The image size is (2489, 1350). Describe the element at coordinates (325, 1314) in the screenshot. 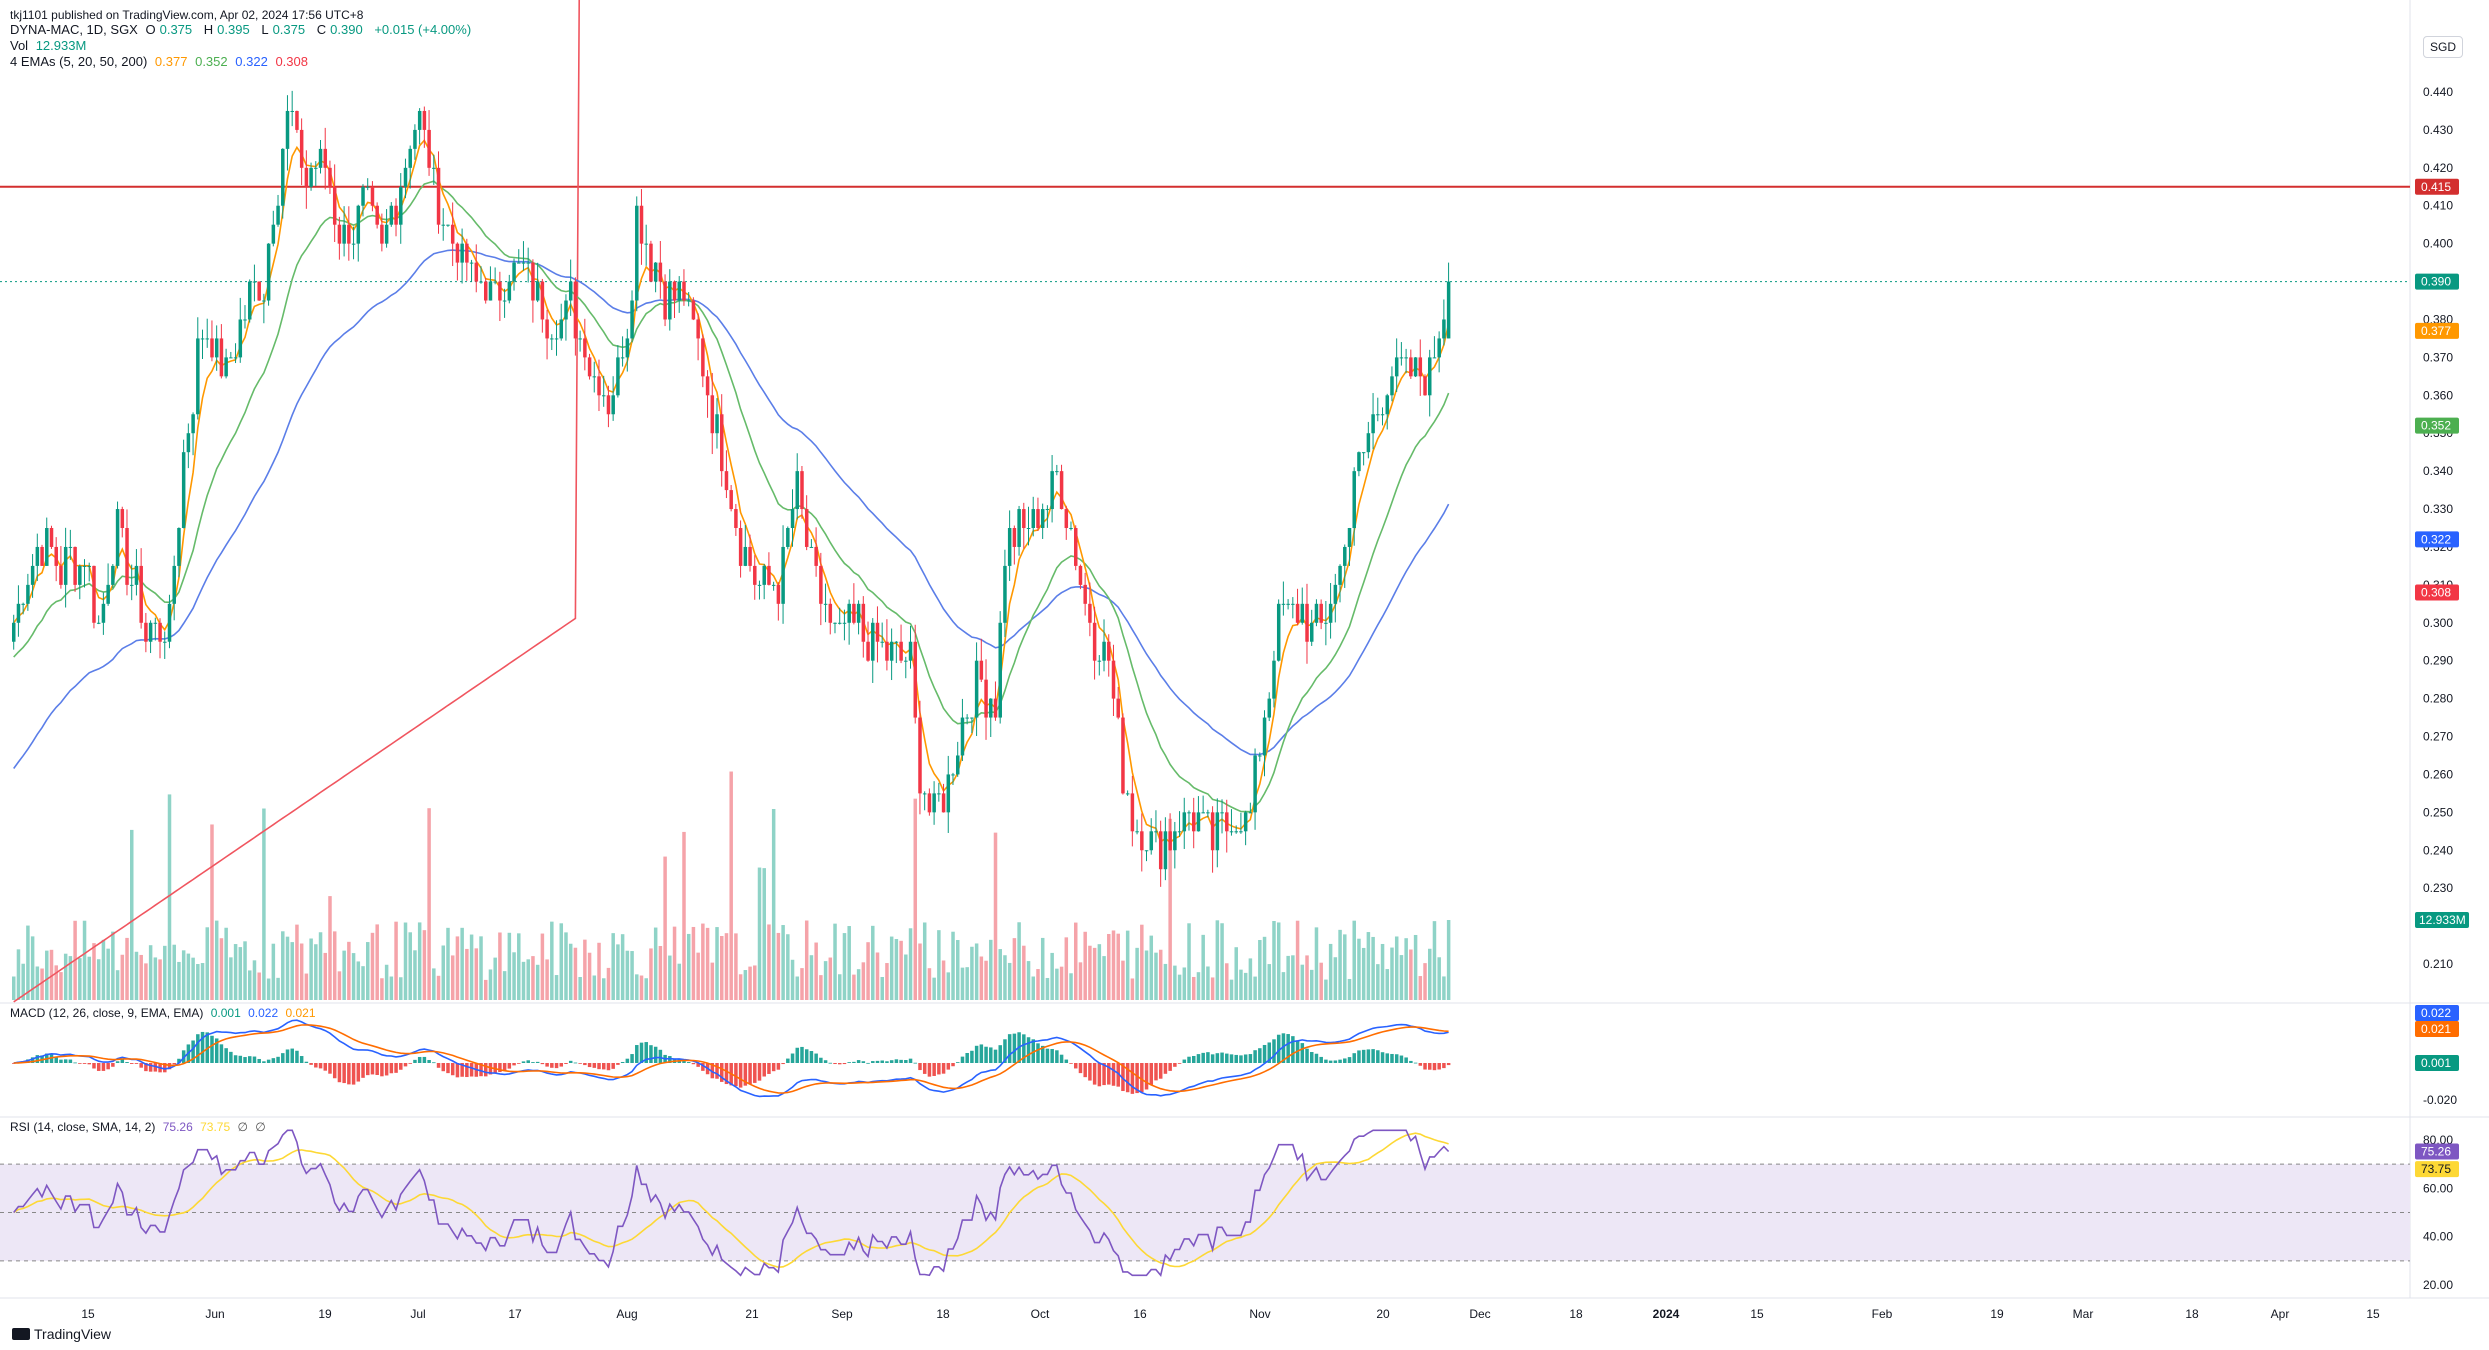

I see `time-tick-label: 19` at that location.